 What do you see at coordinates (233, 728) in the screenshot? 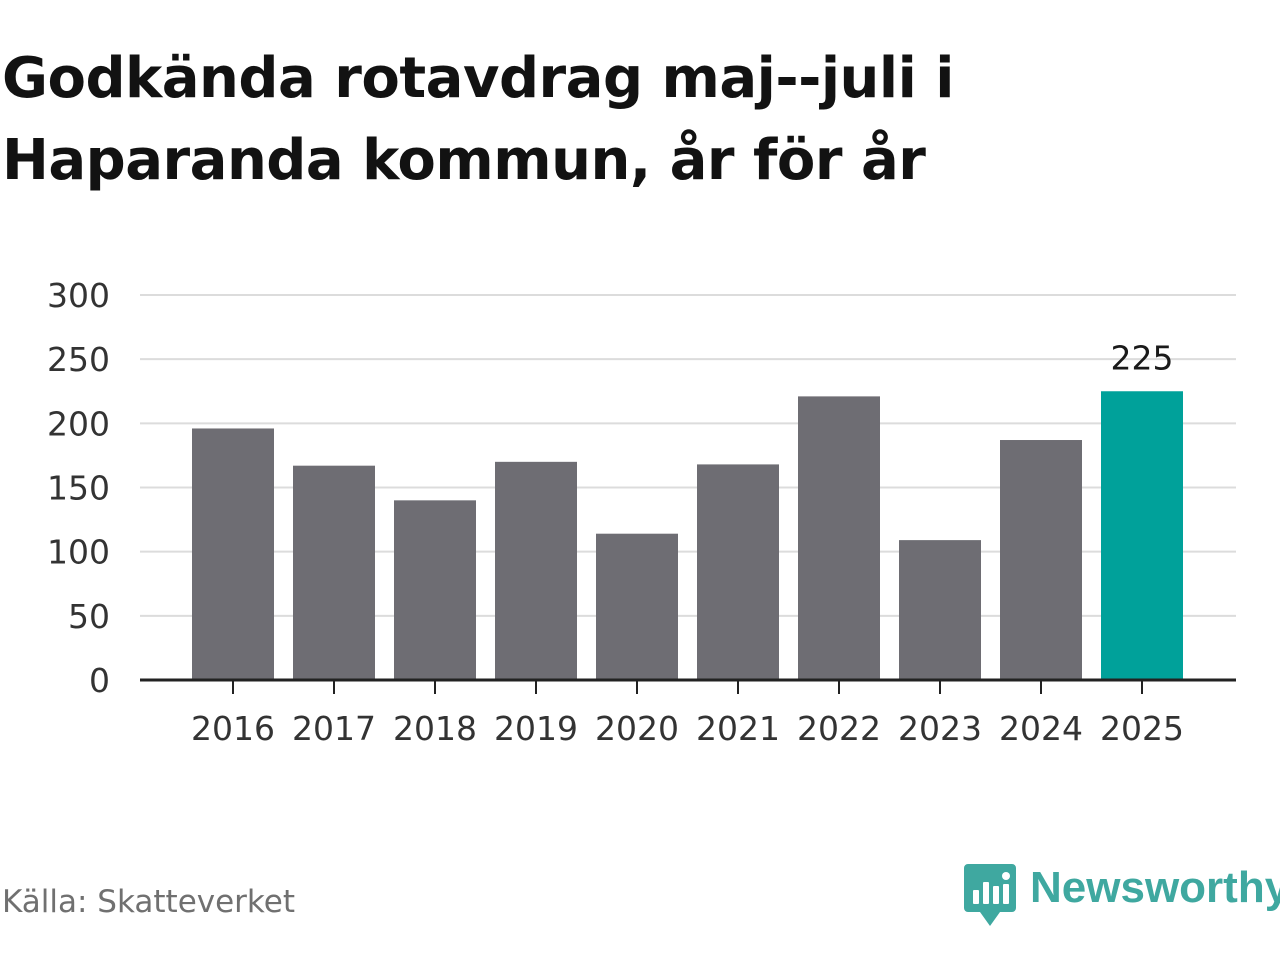
I see `x-tick-label: 2016` at bounding box center [233, 728].